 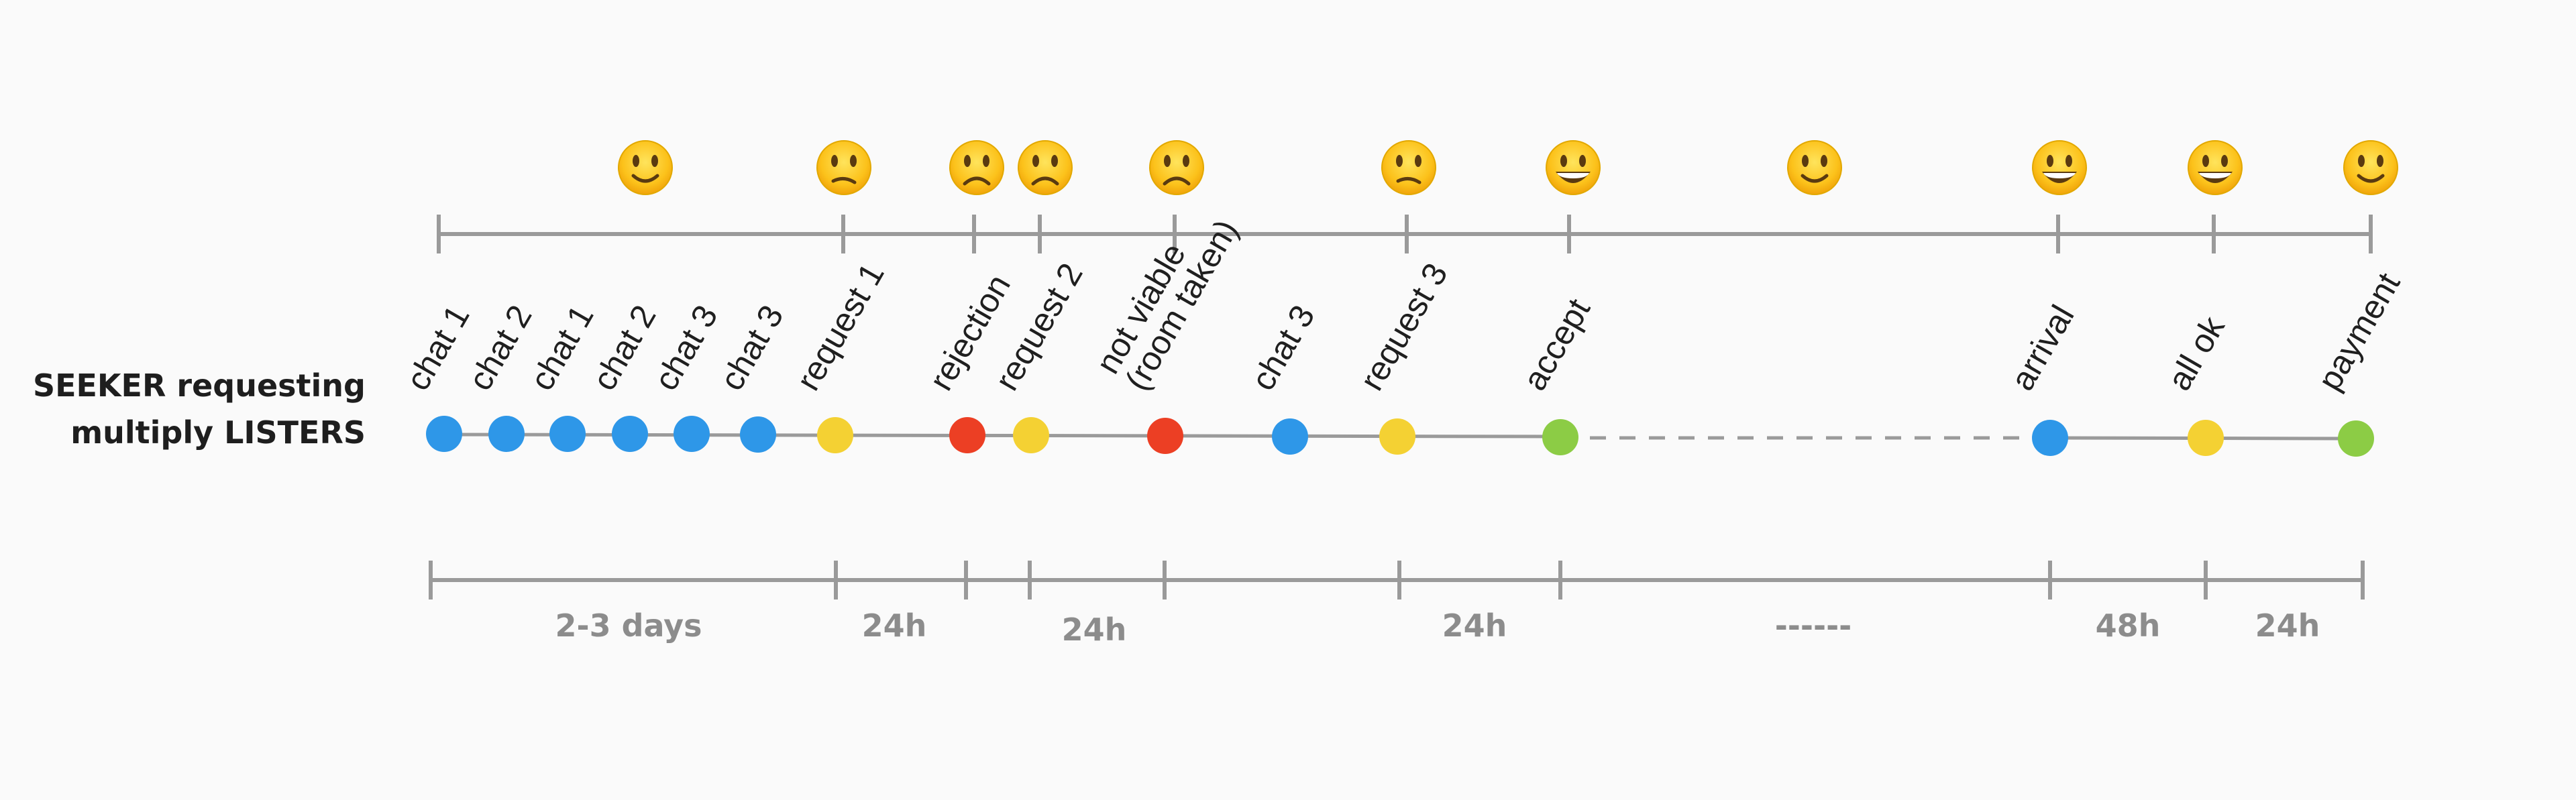 I want to click on mood-faces, so click(x=1508, y=167).